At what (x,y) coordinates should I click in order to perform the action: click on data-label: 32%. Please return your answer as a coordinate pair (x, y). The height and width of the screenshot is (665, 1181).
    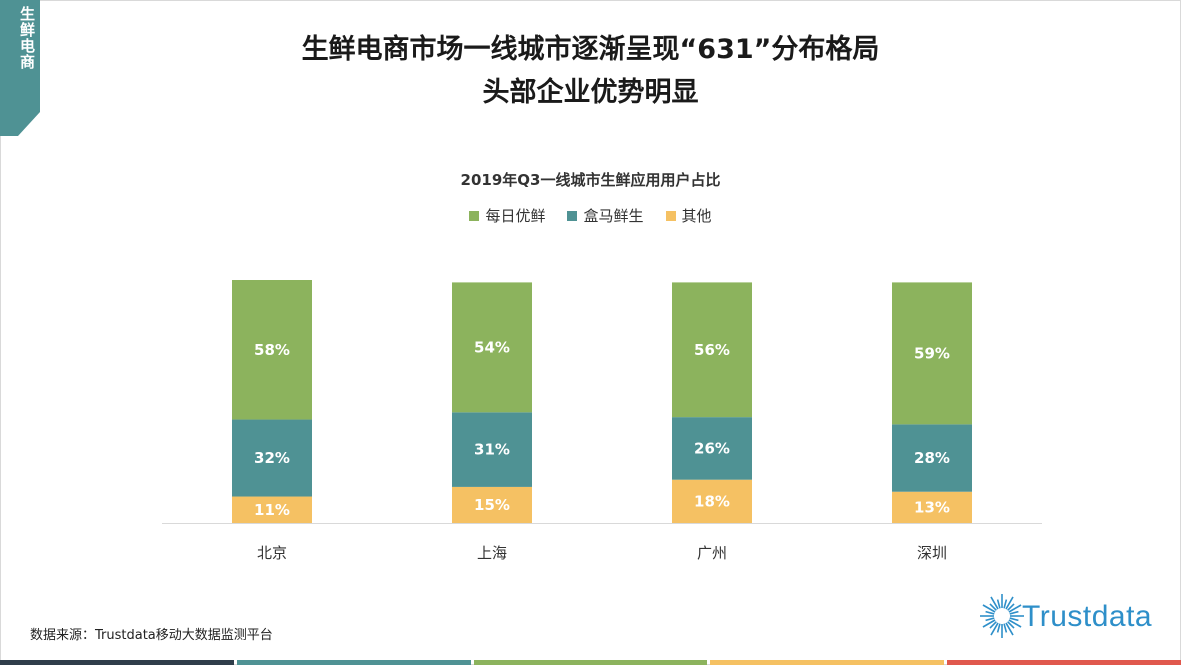
    Looking at the image, I should click on (272, 458).